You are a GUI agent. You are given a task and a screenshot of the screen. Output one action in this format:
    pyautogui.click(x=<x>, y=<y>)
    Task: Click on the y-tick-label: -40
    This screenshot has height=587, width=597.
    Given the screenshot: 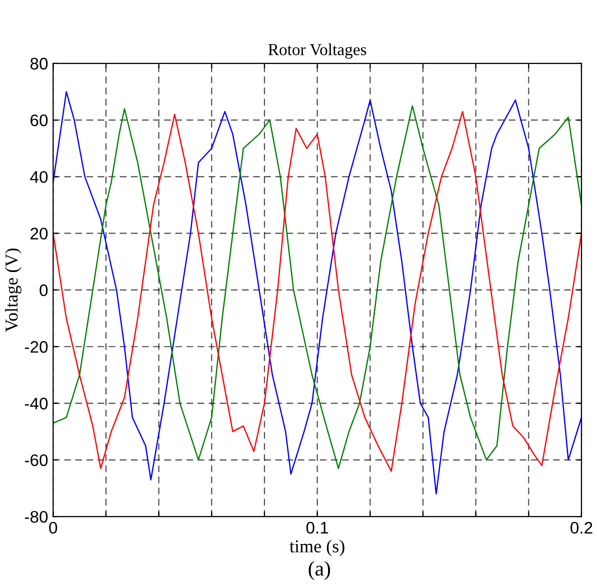 What is the action you would take?
    pyautogui.click(x=36, y=404)
    